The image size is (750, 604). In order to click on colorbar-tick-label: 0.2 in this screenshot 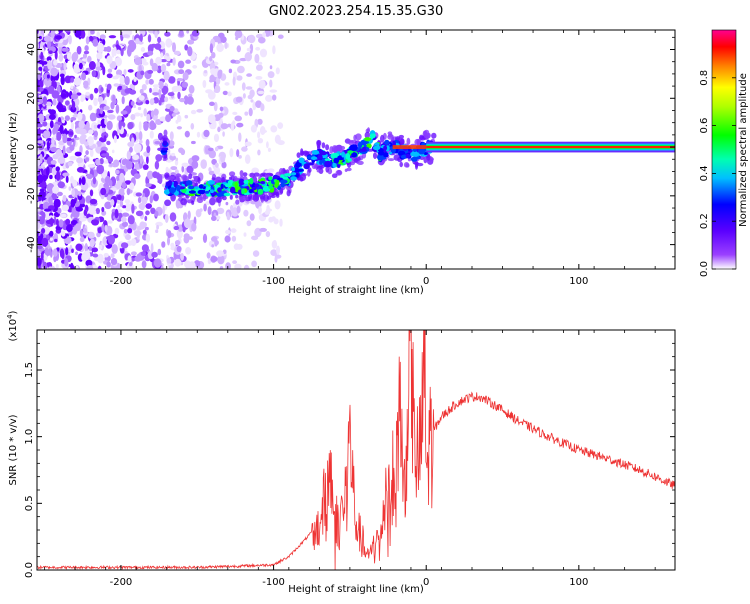, I will do `click(704, 221)`.